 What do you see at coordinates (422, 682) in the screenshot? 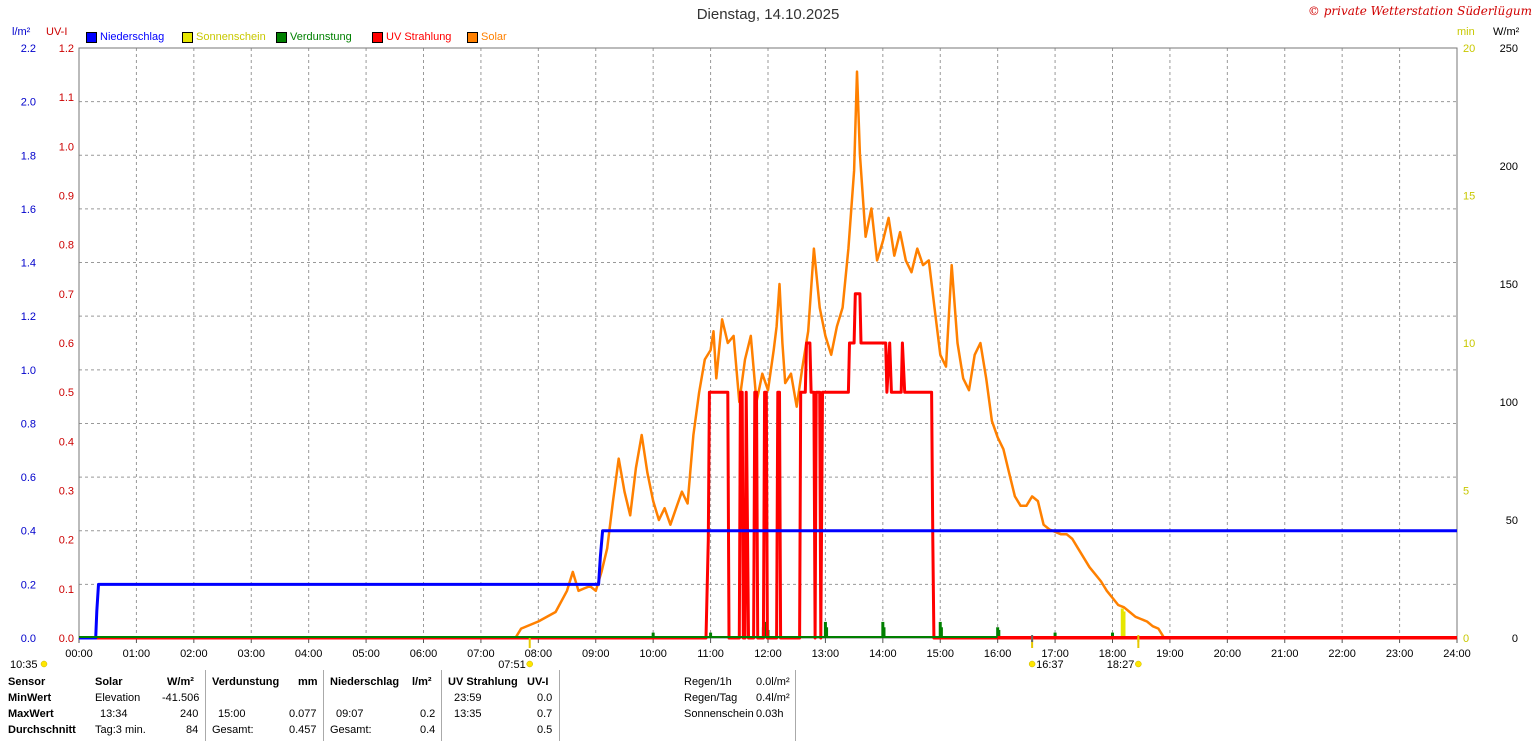
I see `stats-header-niederschlag-unit: l/m²` at bounding box center [422, 682].